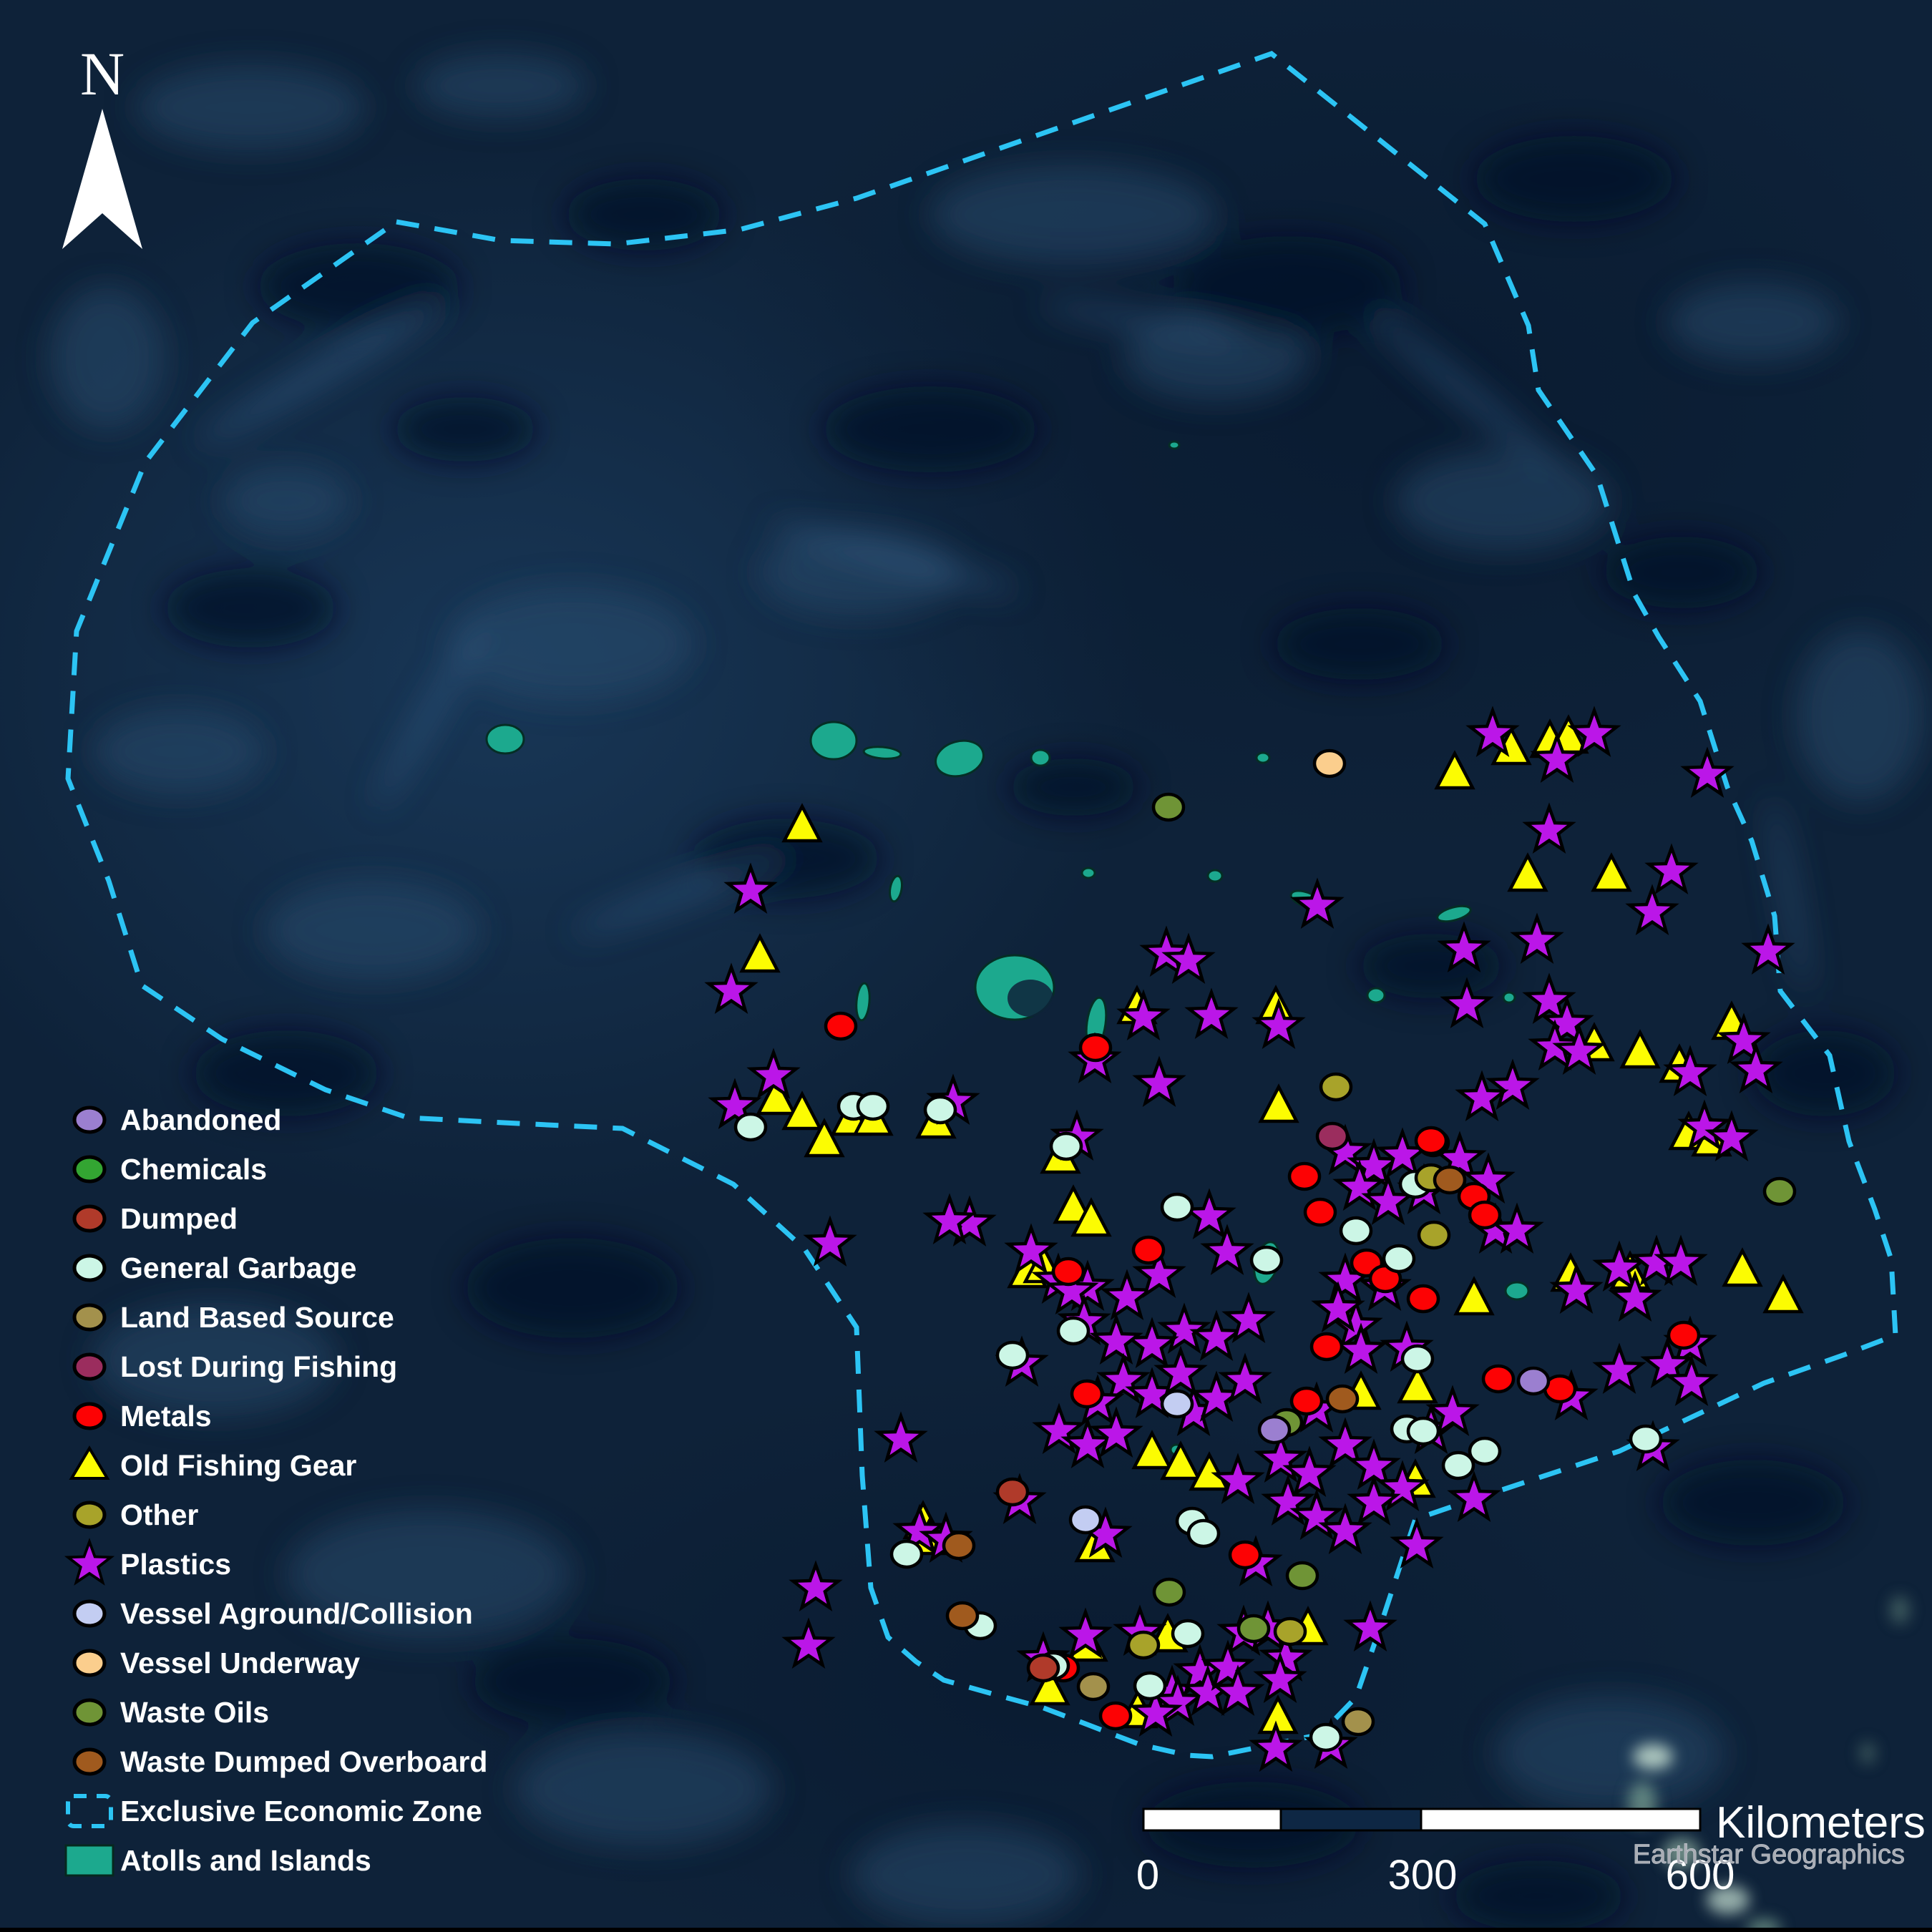  I want to click on north-arrow: N, so click(102, 144).